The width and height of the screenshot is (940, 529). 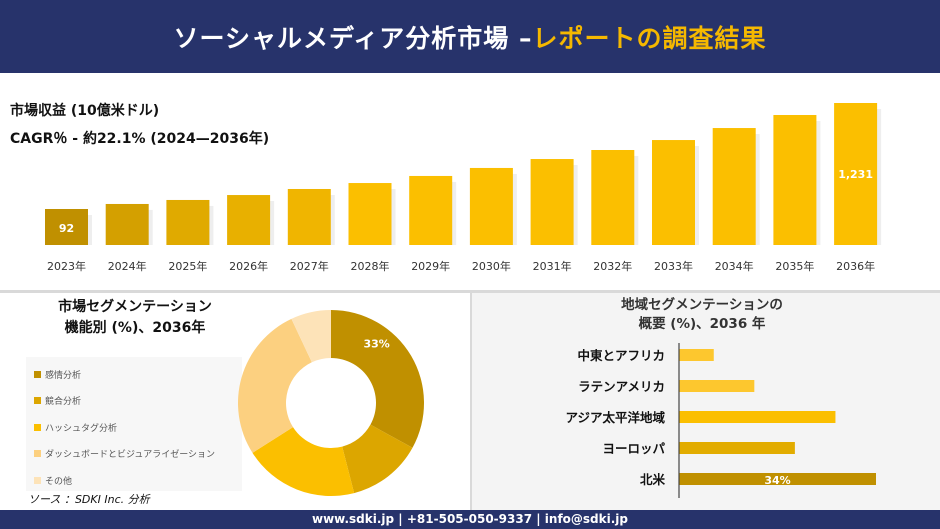 I want to click on bar-2023年, so click(x=66, y=227).